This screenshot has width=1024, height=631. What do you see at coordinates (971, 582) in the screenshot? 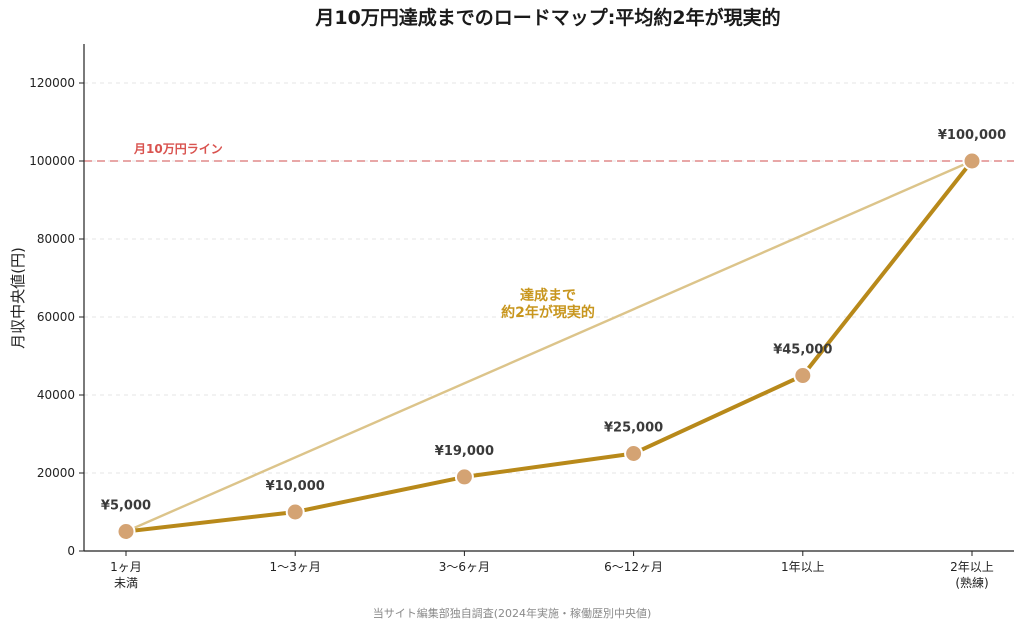
I see `x-tick-label: (熟練)` at bounding box center [971, 582].